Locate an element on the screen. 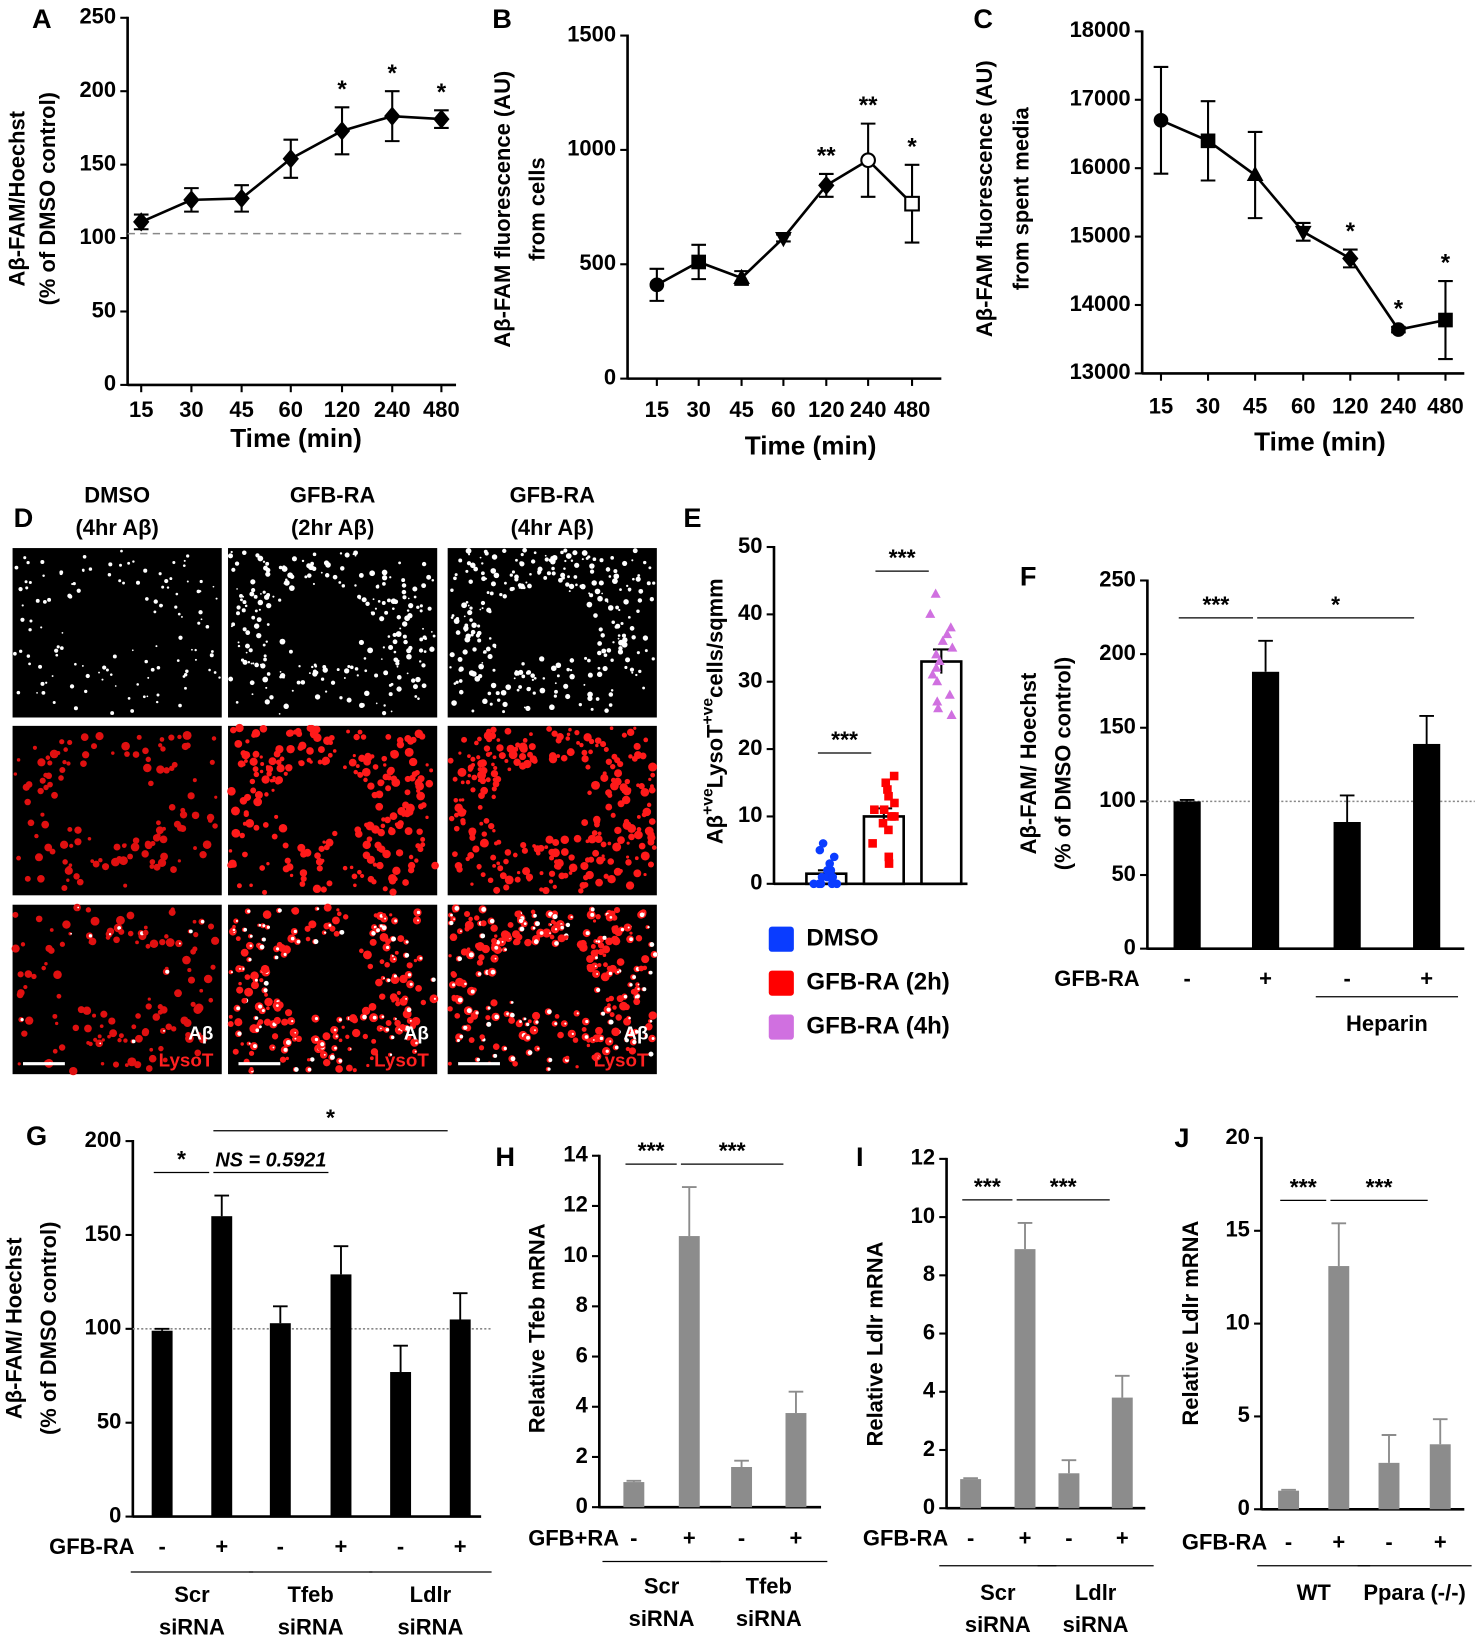 Image resolution: width=1480 pixels, height=1640 pixels. x-tick-label: 60 is located at coordinates (1303, 406).